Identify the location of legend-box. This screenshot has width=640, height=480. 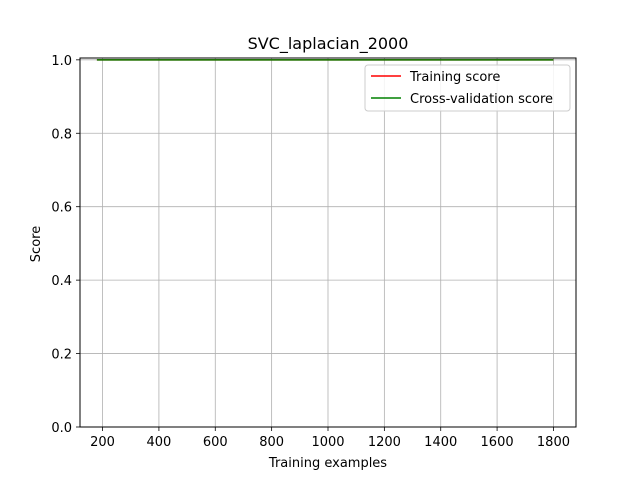
(467, 88).